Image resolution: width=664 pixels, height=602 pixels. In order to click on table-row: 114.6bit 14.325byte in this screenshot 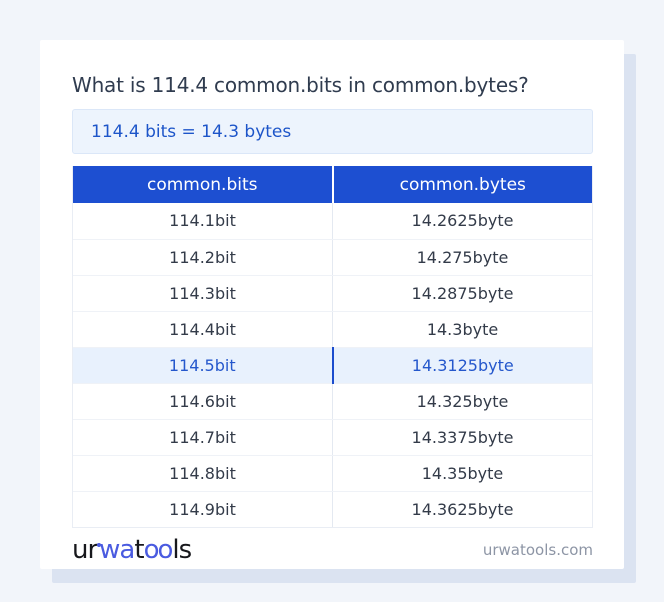, I will do `click(332, 401)`.